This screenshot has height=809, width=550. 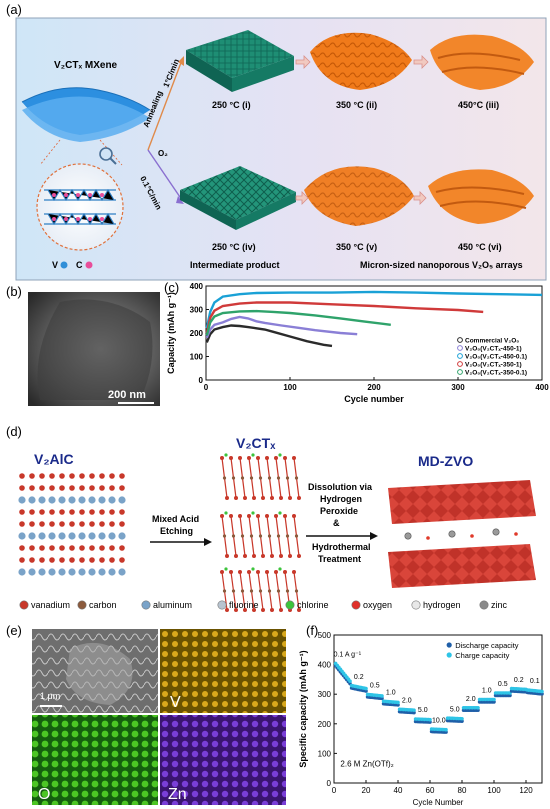 I want to click on y-tick-label: 400, so click(x=197, y=286).